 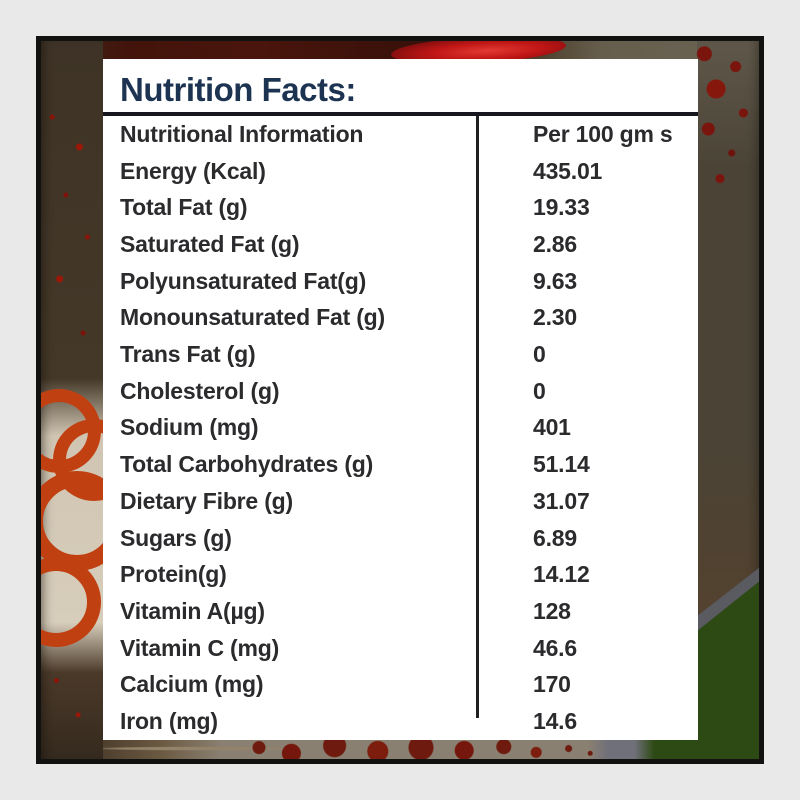 What do you see at coordinates (555, 721) in the screenshot?
I see `nutrient-amount: 14.6` at bounding box center [555, 721].